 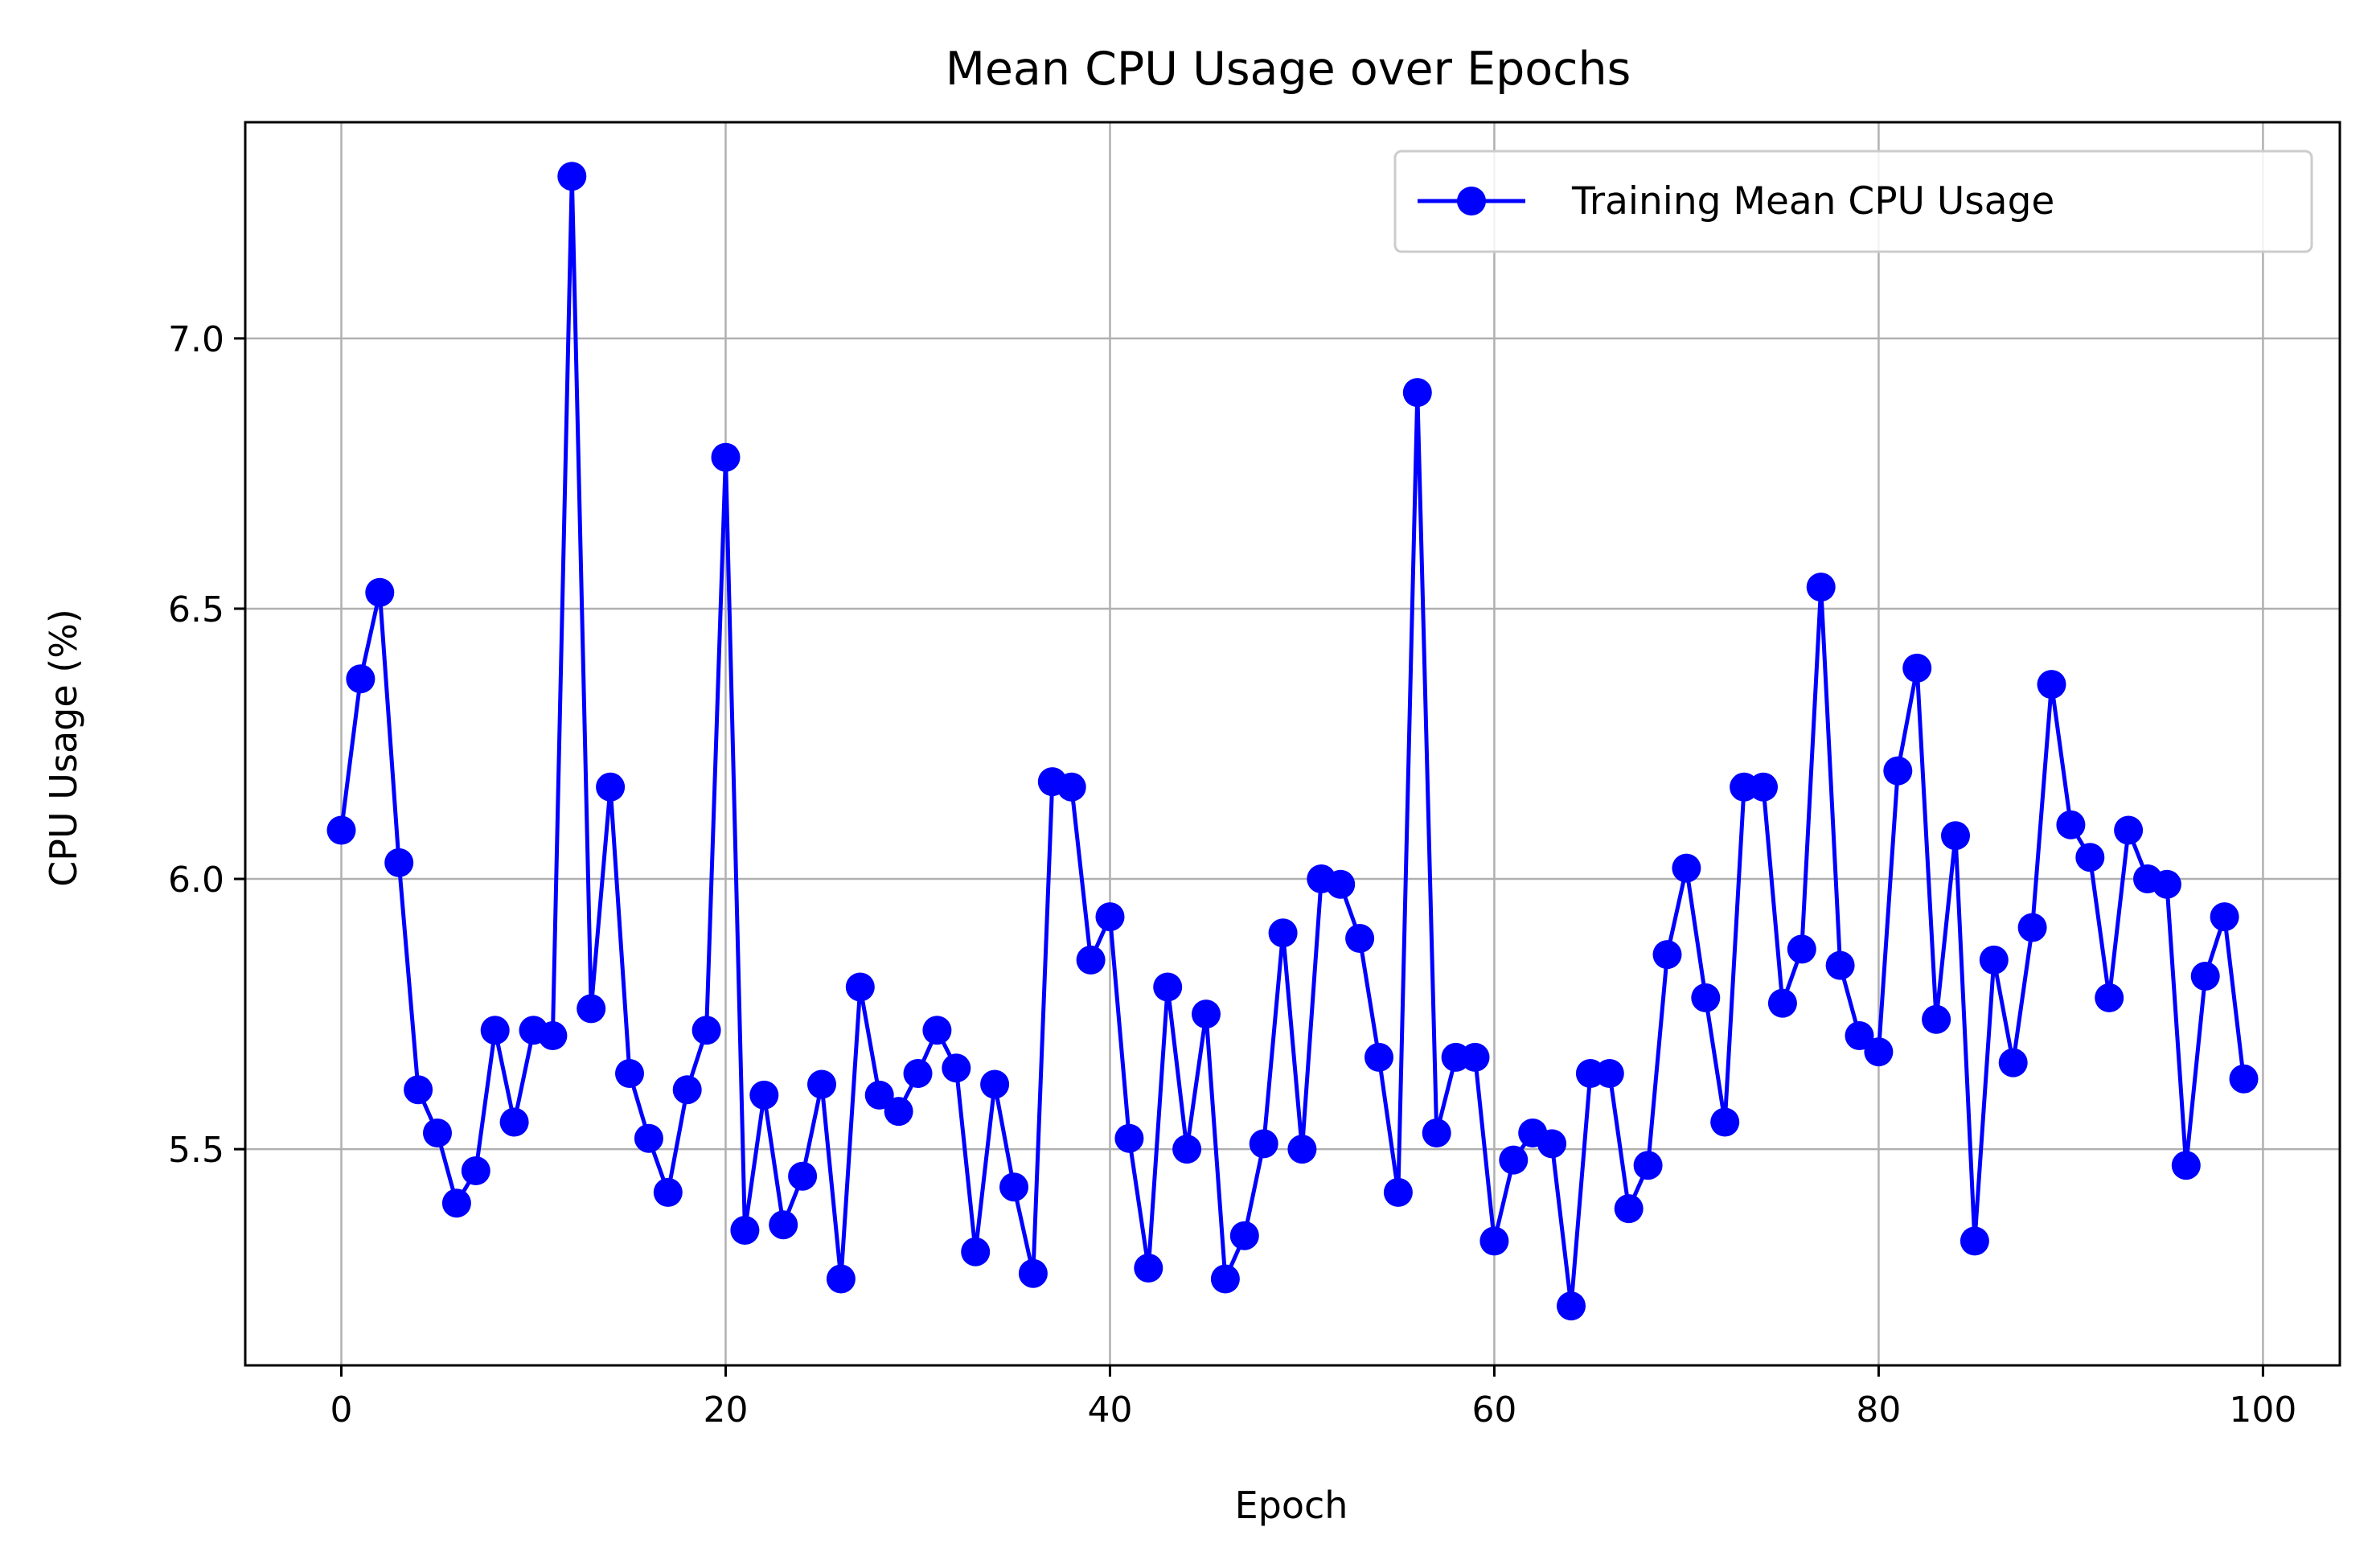 What do you see at coordinates (1493, 1409) in the screenshot?
I see `x-tick-label: 60` at bounding box center [1493, 1409].